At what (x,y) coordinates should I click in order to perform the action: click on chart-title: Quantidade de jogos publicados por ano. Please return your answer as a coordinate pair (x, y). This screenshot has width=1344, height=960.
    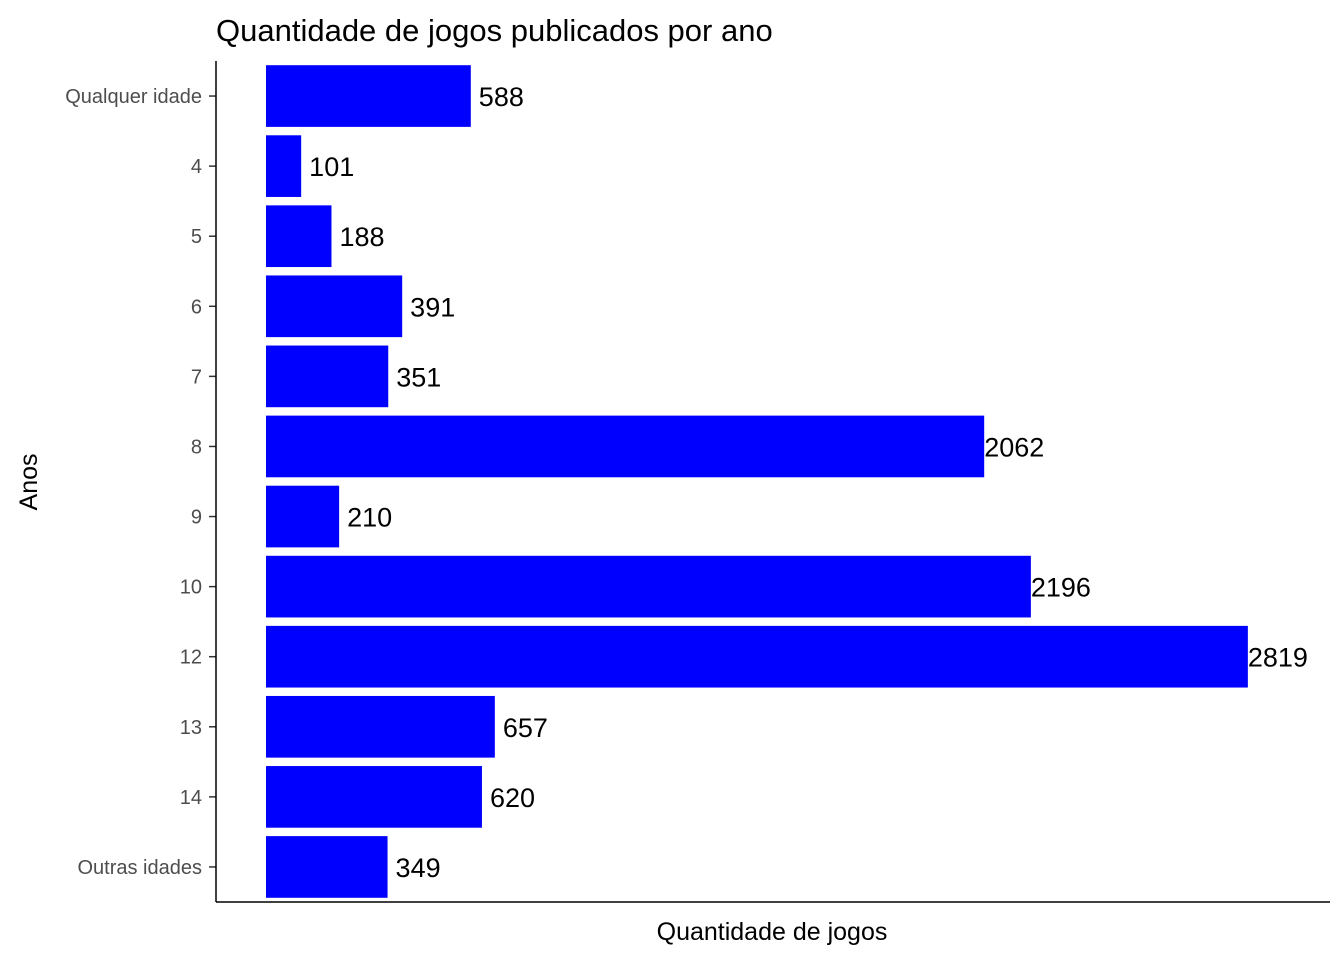
    Looking at the image, I should click on (494, 30).